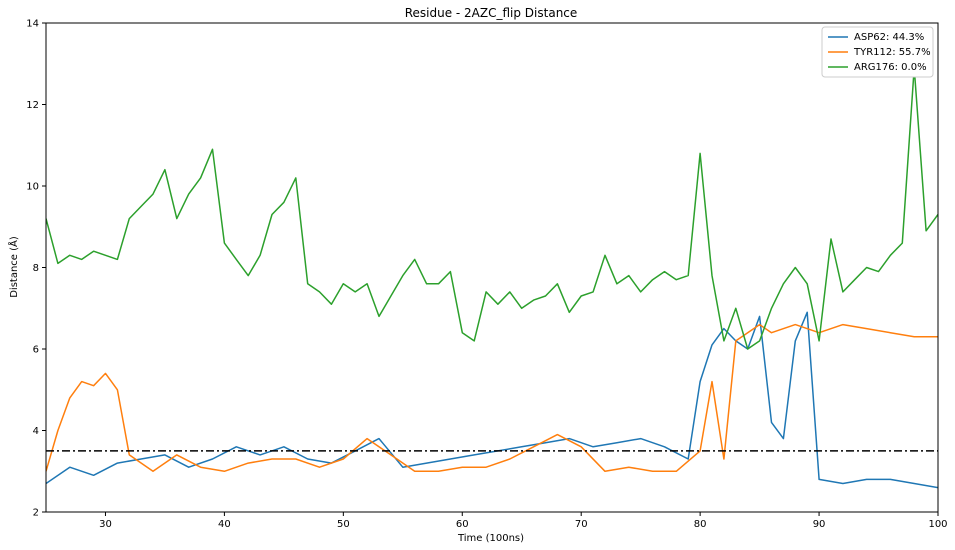 Image resolution: width=955 pixels, height=550 pixels. I want to click on x-tick-label: 70, so click(581, 524).